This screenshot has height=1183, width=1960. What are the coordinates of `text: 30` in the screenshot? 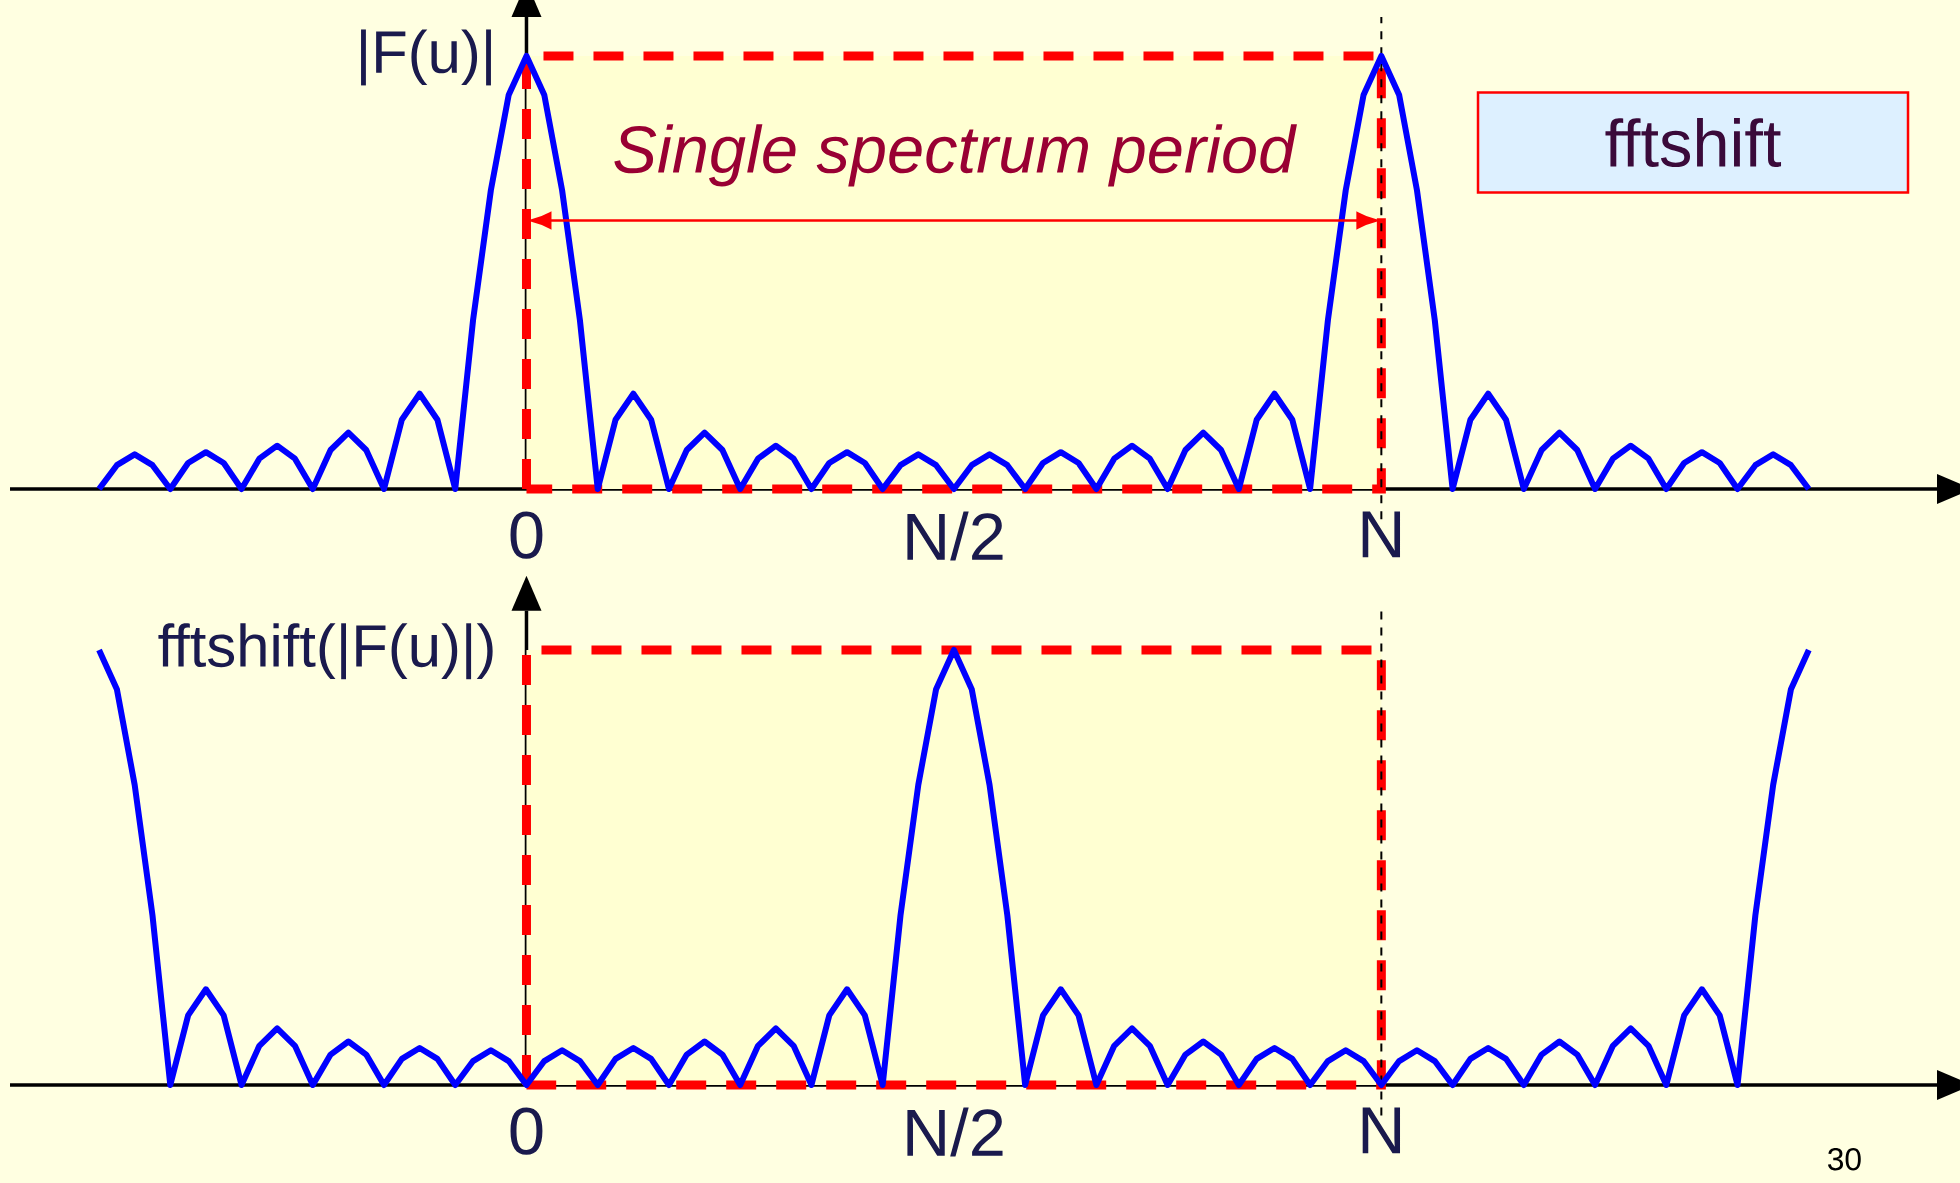 It's located at (1844, 1159).